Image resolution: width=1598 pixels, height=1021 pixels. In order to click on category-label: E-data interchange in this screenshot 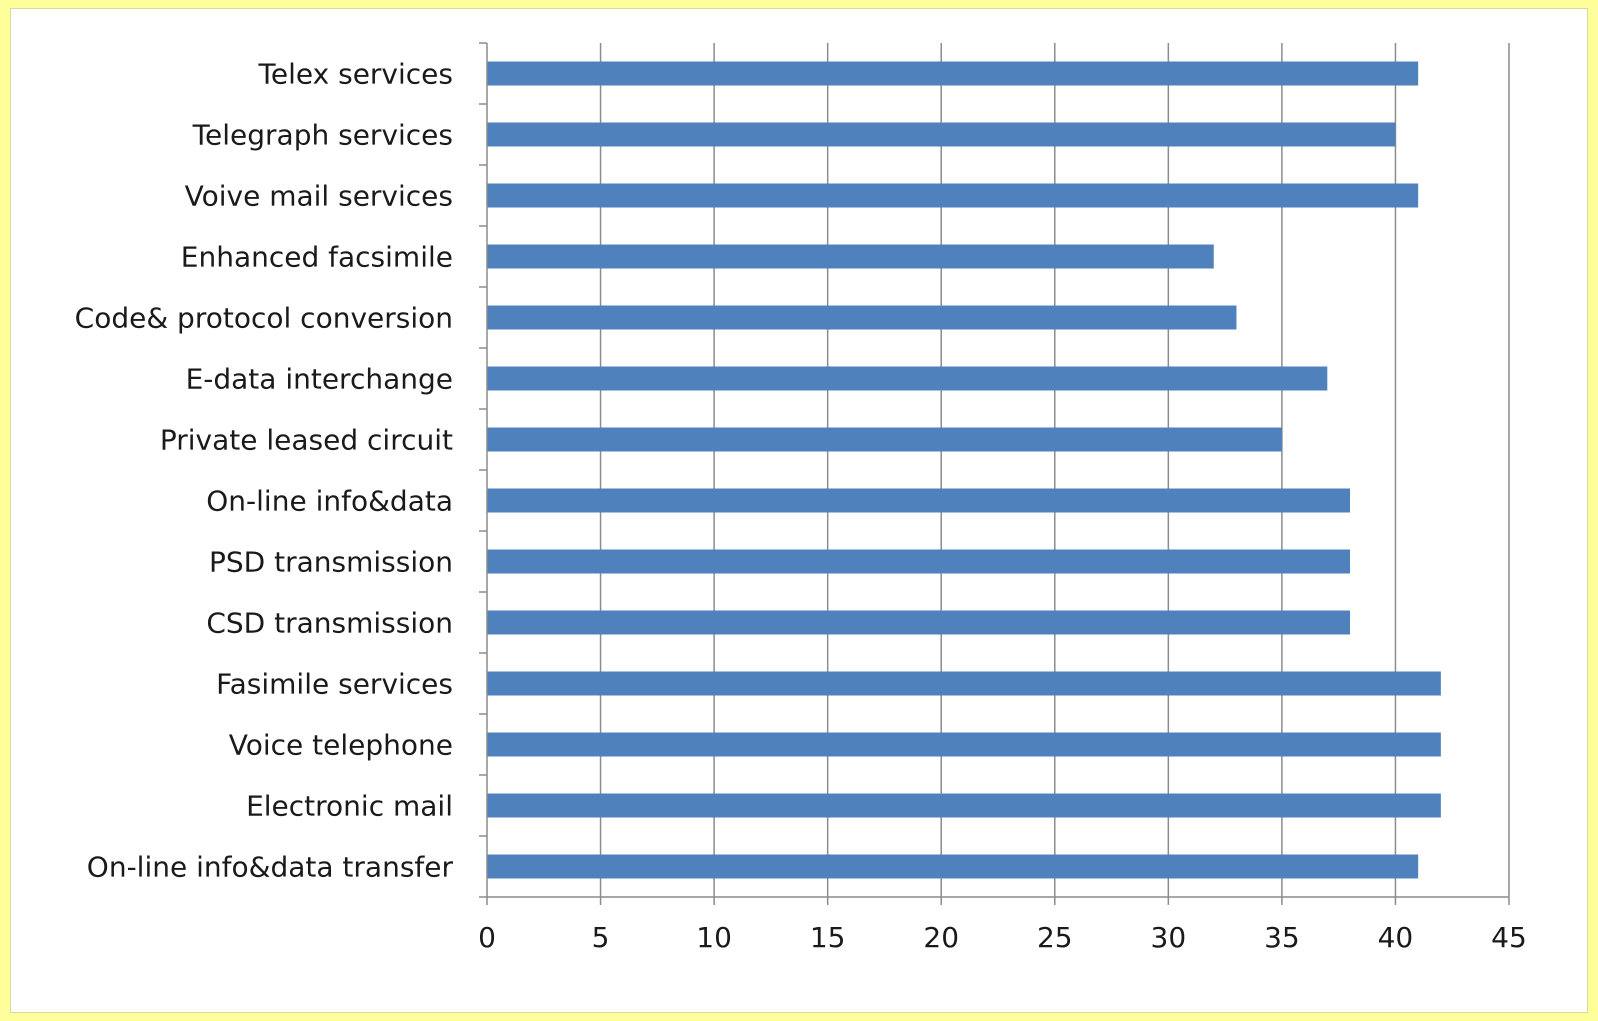, I will do `click(319, 379)`.